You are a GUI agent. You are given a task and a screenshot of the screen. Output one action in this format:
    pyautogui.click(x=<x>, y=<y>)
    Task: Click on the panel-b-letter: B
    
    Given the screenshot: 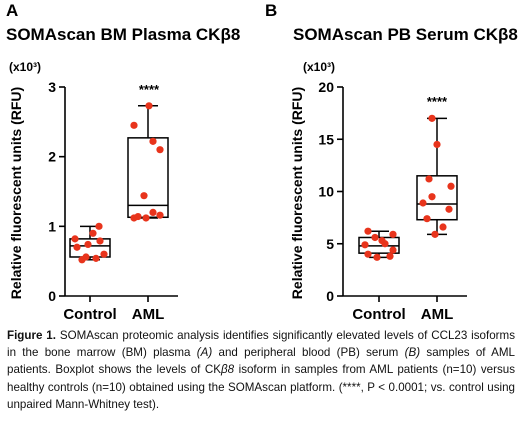 What is the action you would take?
    pyautogui.click(x=271, y=10)
    